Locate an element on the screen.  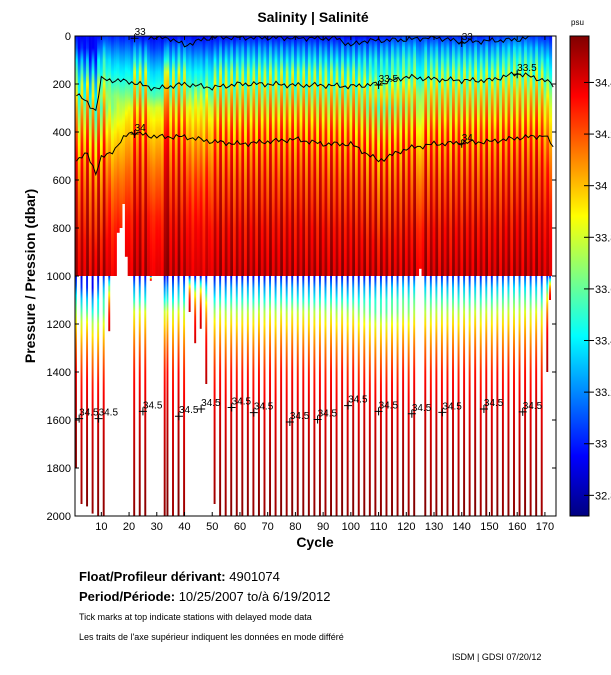
y-tick-label: 1600 is located at coordinates (59, 421).